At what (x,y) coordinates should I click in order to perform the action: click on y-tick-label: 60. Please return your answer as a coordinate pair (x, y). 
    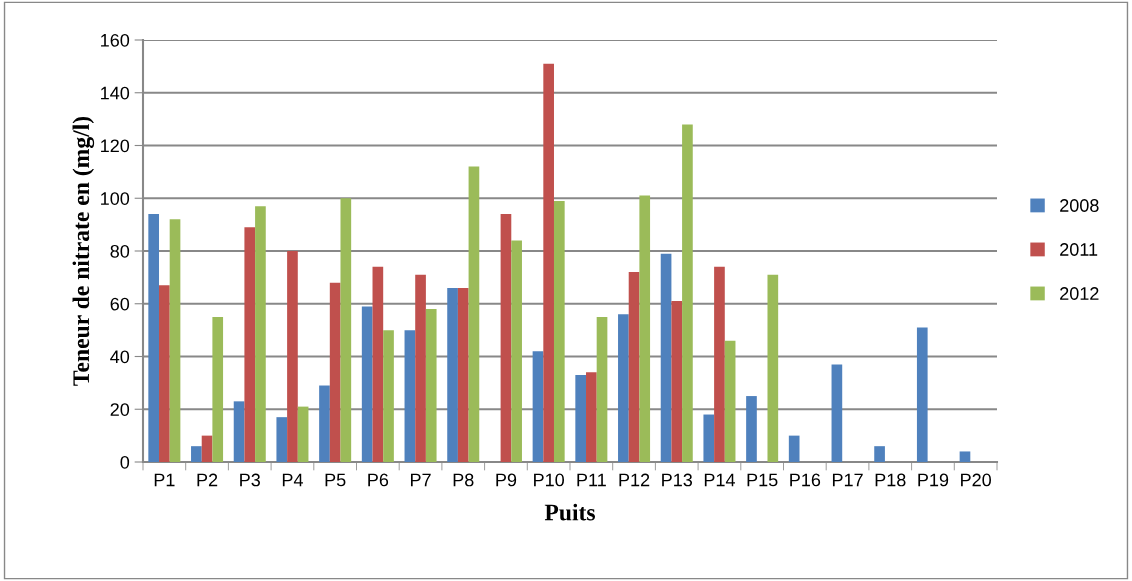
    Looking at the image, I should click on (120, 304).